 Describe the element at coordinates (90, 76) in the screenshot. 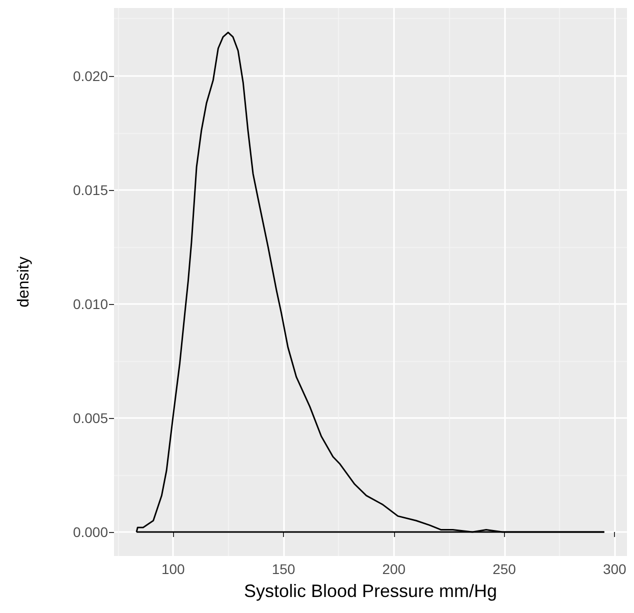

I see `y-tick-label: 0.020` at that location.